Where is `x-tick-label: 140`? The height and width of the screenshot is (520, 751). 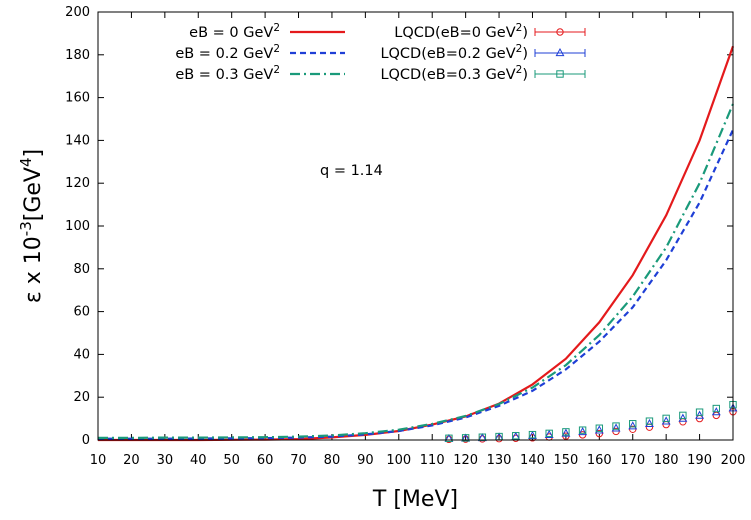 x-tick-label: 140 is located at coordinates (532, 460).